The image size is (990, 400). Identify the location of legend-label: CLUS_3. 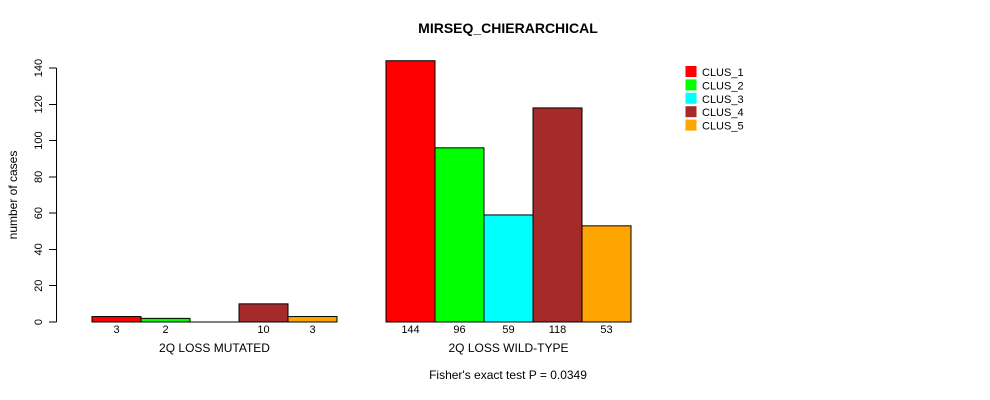
(723, 100).